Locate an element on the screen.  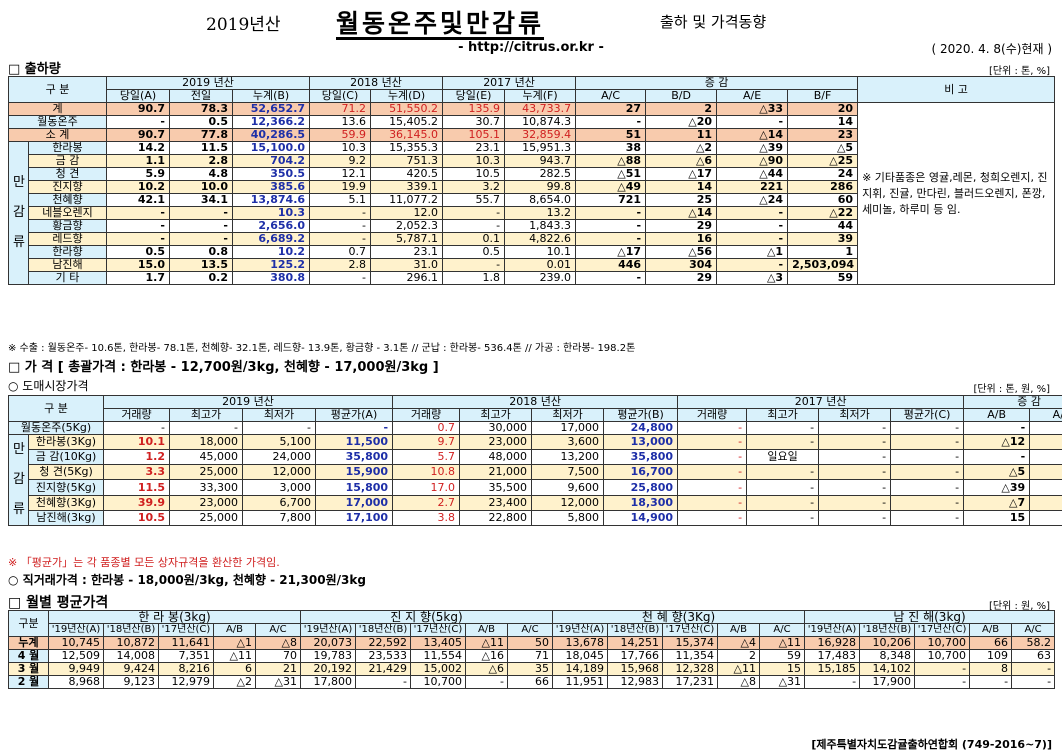
row-label: 2 월 is located at coordinates (29, 682).